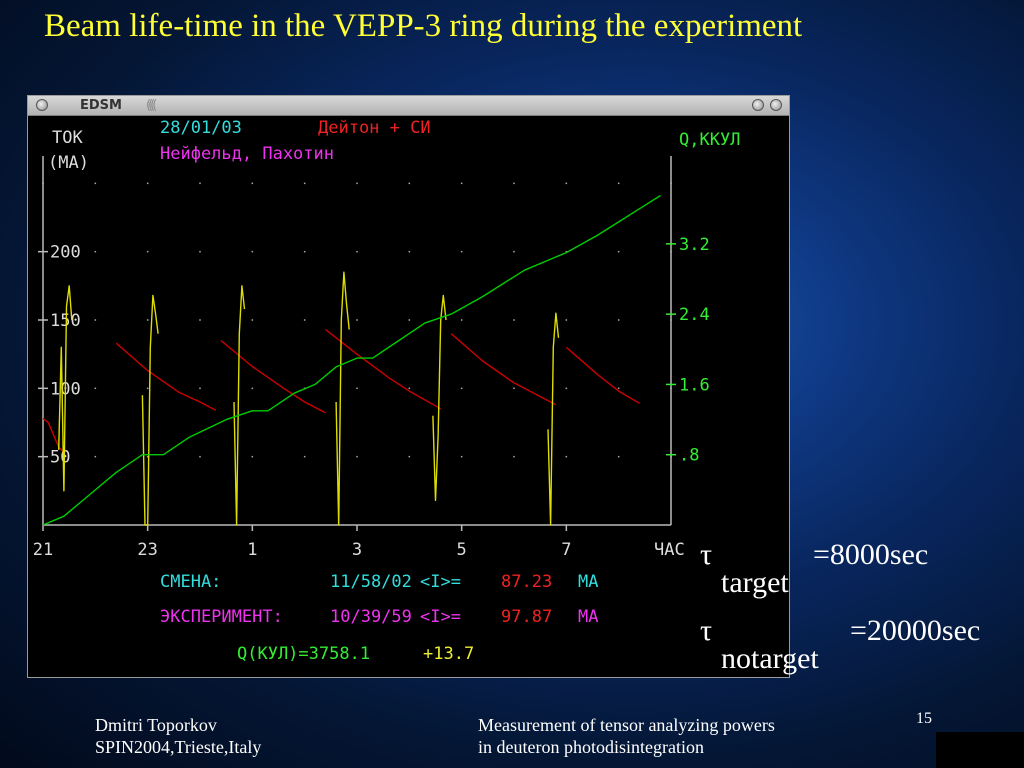  I want to click on tau-subscript-target: target, so click(755, 582).